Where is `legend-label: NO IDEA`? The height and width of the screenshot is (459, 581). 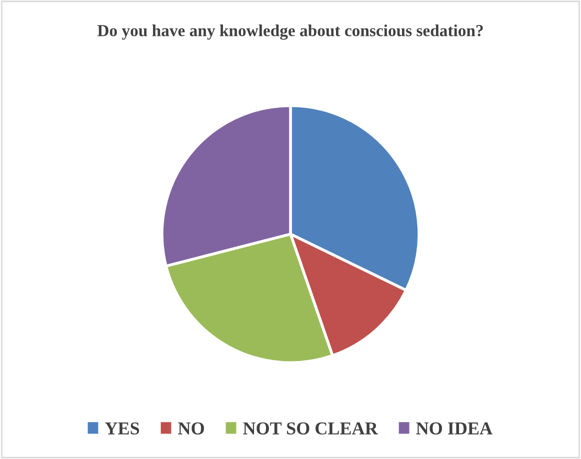
legend-label: NO IDEA is located at coordinates (454, 428).